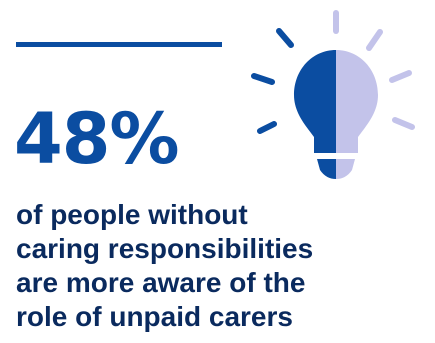 The width and height of the screenshot is (435, 343). Describe the element at coordinates (165, 248) in the screenshot. I see `caption-line-2: caring responsibilities` at that location.